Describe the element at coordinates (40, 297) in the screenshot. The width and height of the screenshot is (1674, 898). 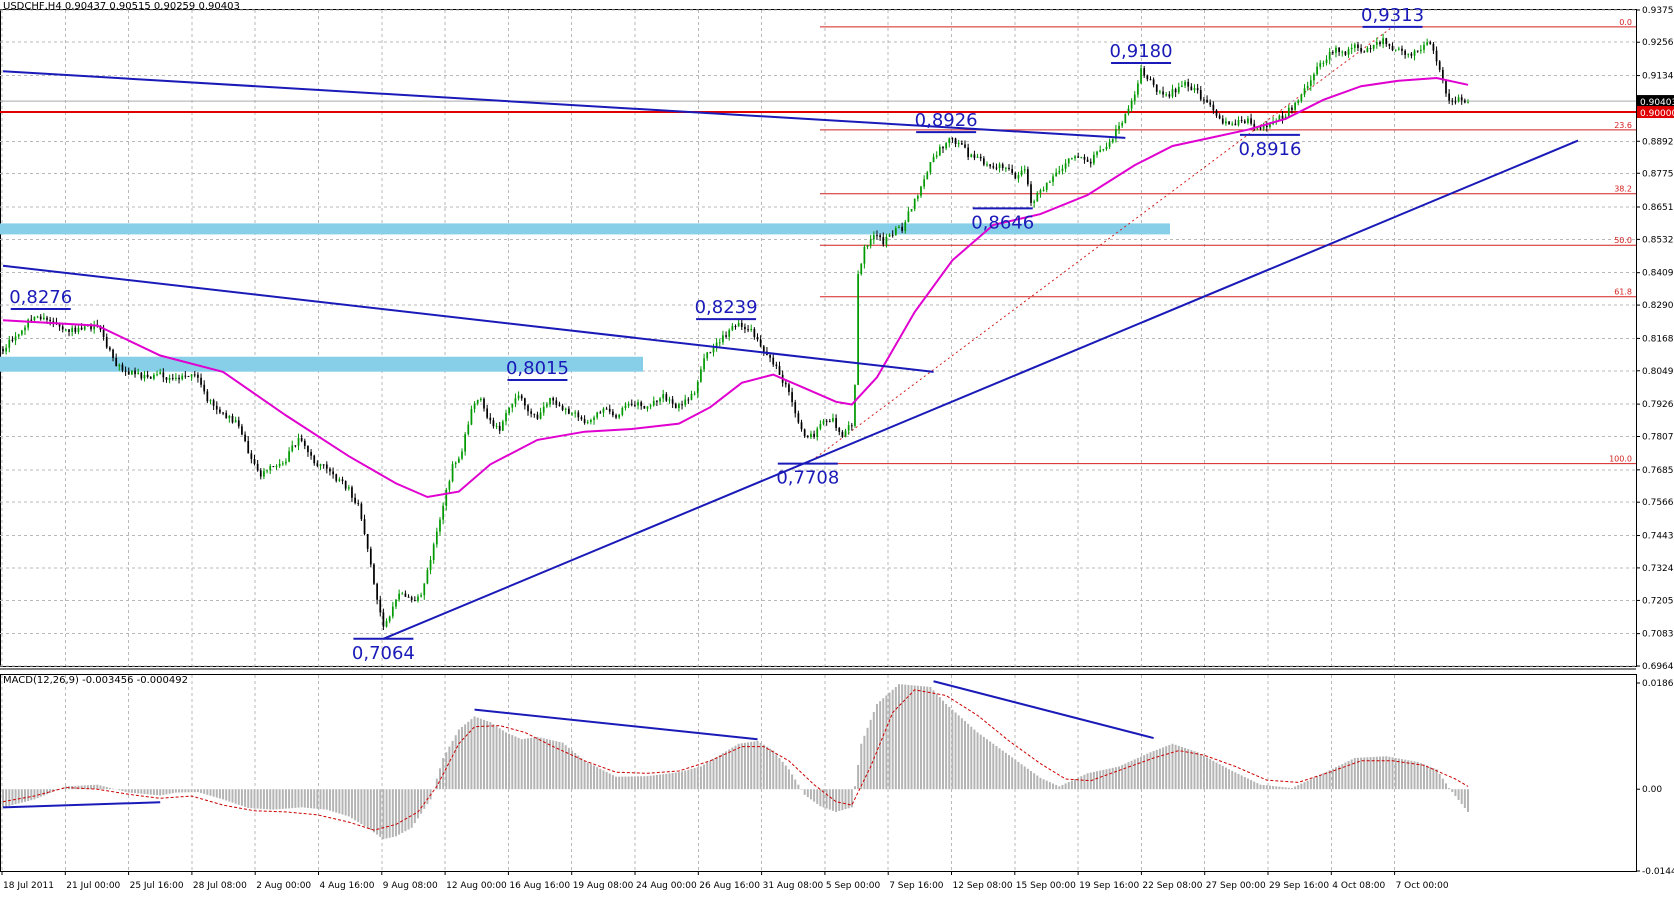
I see `swing-label: 0,8276` at that location.